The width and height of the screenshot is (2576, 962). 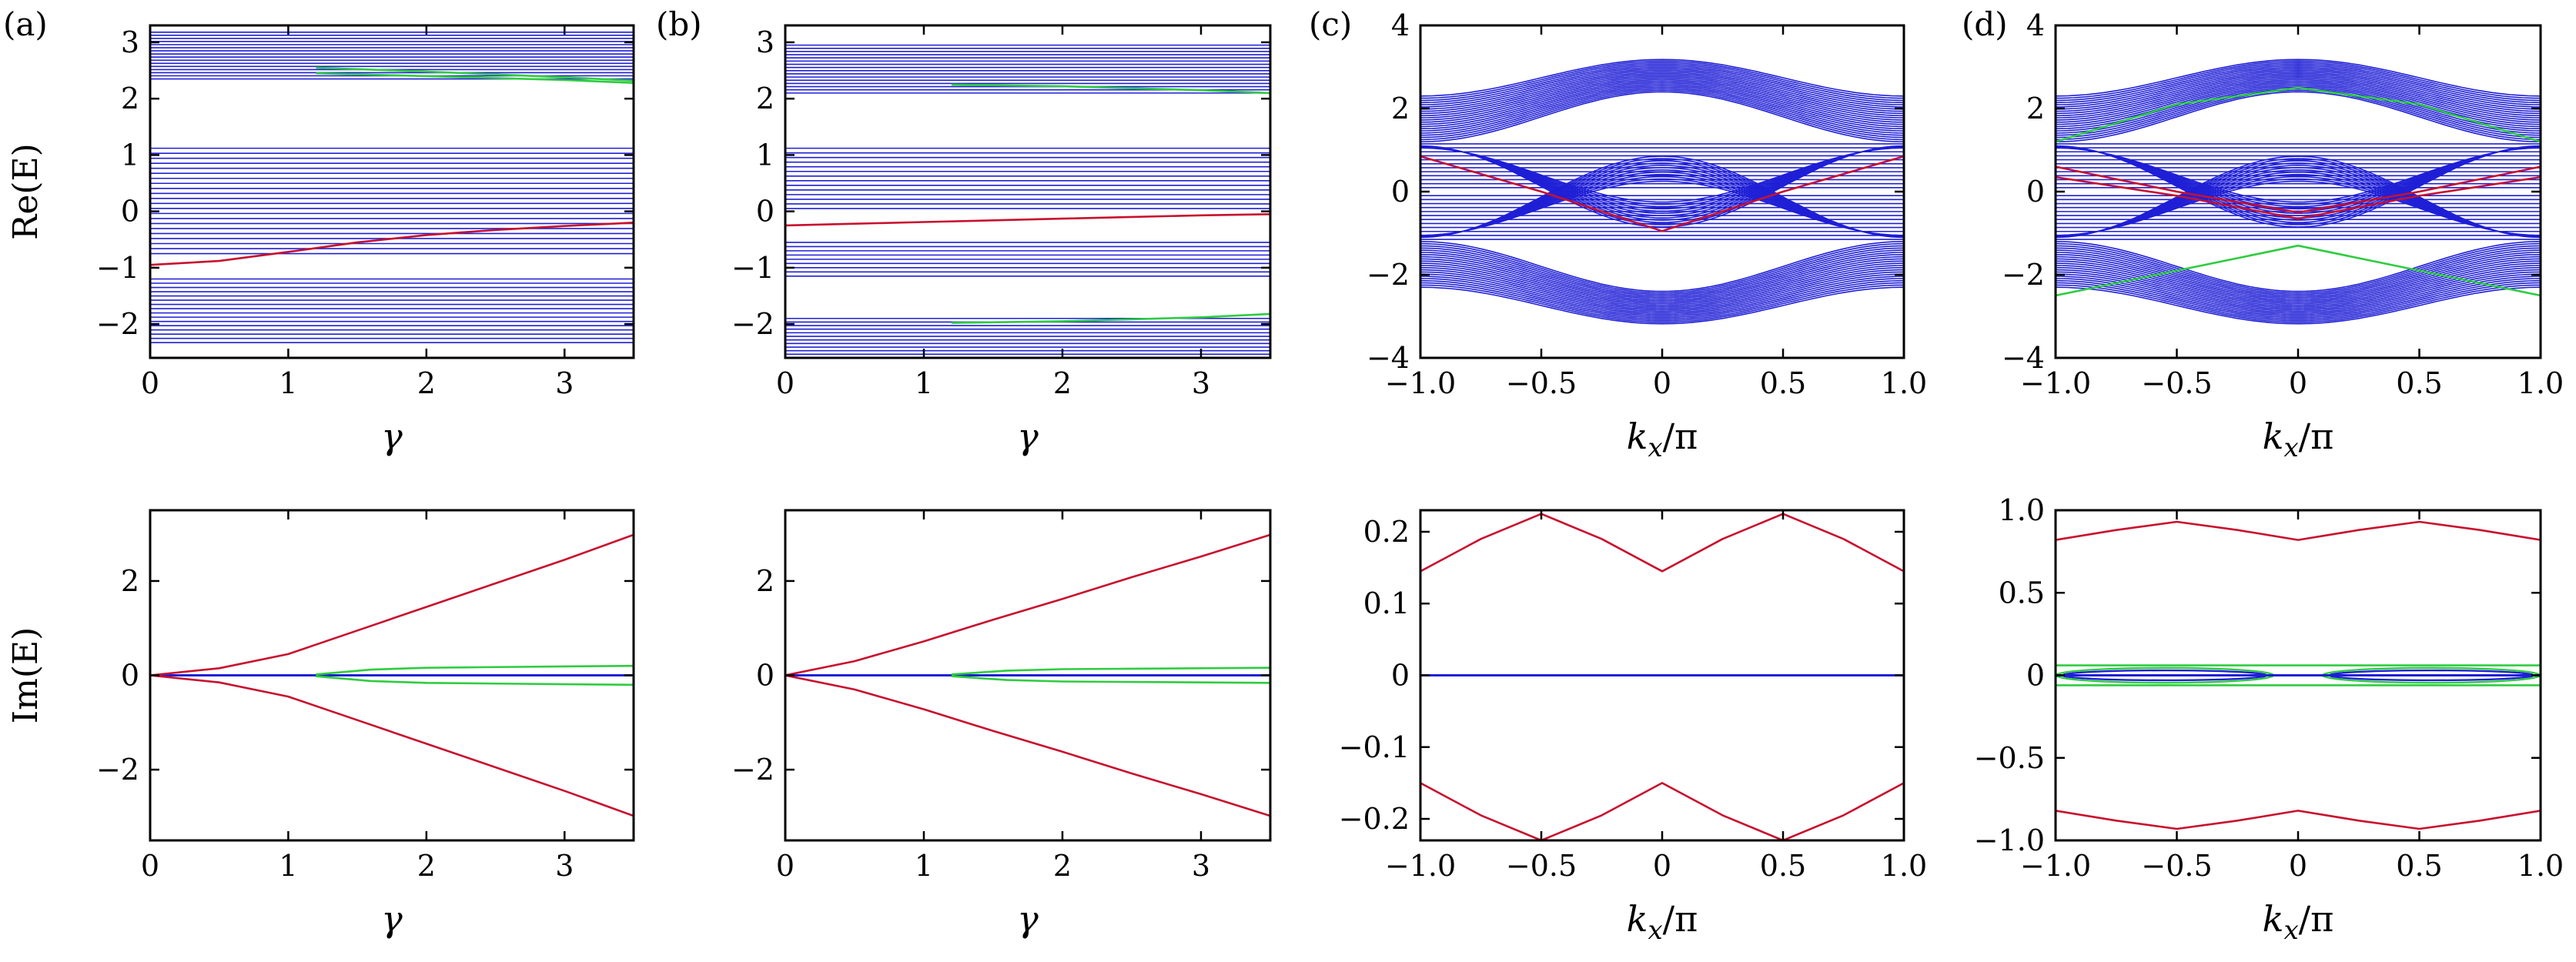 I want to click on series-d-top-edge-green-lower, so click(x=2299, y=270).